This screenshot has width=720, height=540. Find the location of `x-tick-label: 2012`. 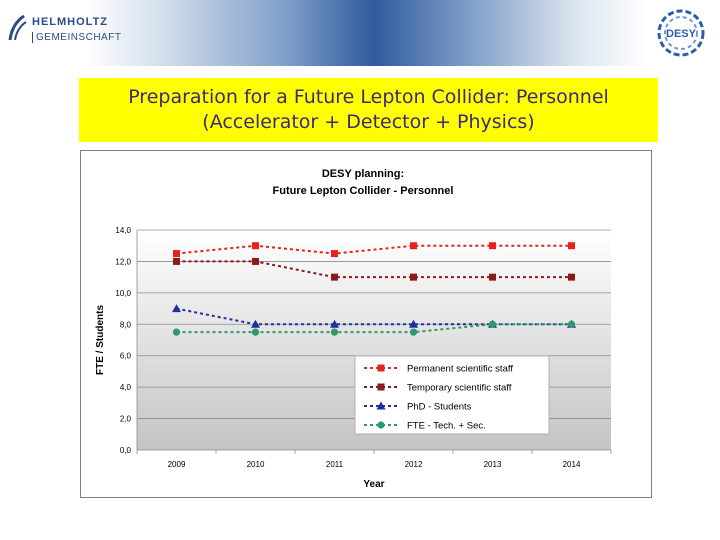

x-tick-label: 2012 is located at coordinates (414, 464).